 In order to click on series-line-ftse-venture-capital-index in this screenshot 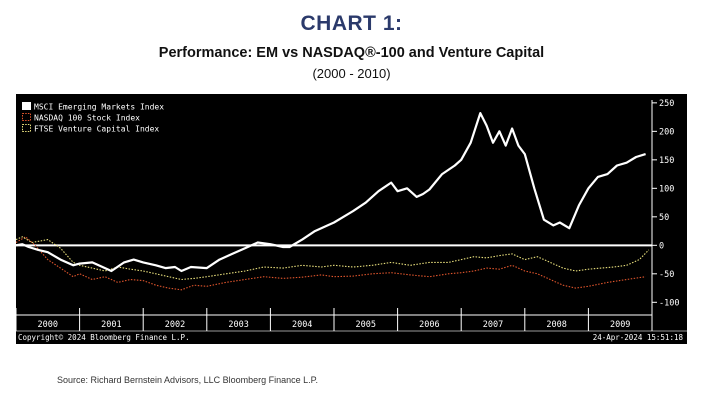, I will do `click(333, 258)`.